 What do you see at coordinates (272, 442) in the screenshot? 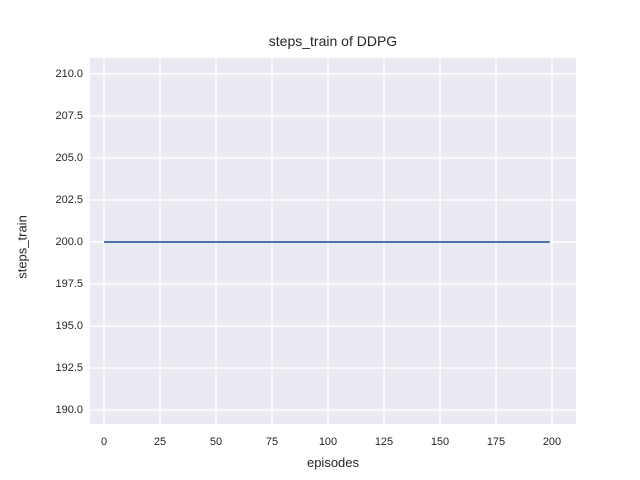
I see `x-tick-label: 75` at bounding box center [272, 442].